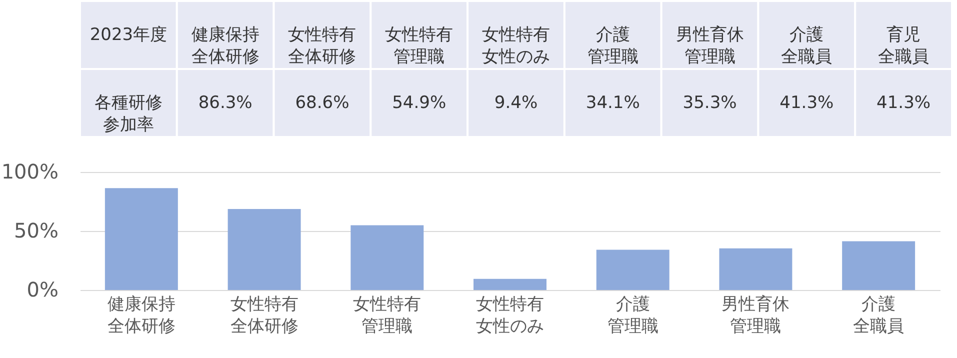 The height and width of the screenshot is (358, 957). Describe the element at coordinates (516, 103) in the screenshot. I see `data-label: 9.4%` at that location.